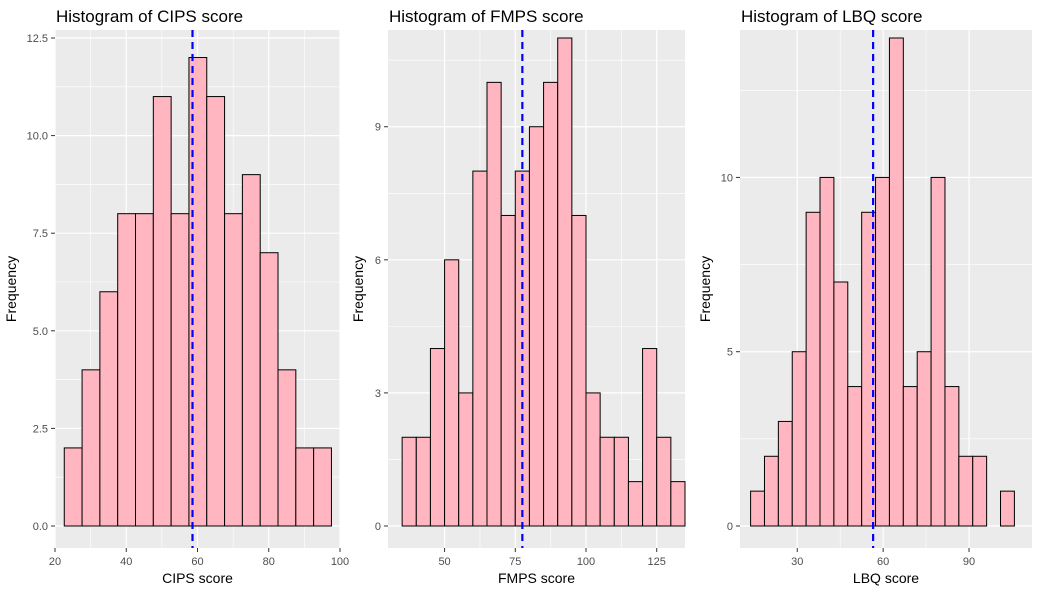 The image size is (1040, 598). I want to click on lbq-y-tick-label: 10, so click(727, 178).